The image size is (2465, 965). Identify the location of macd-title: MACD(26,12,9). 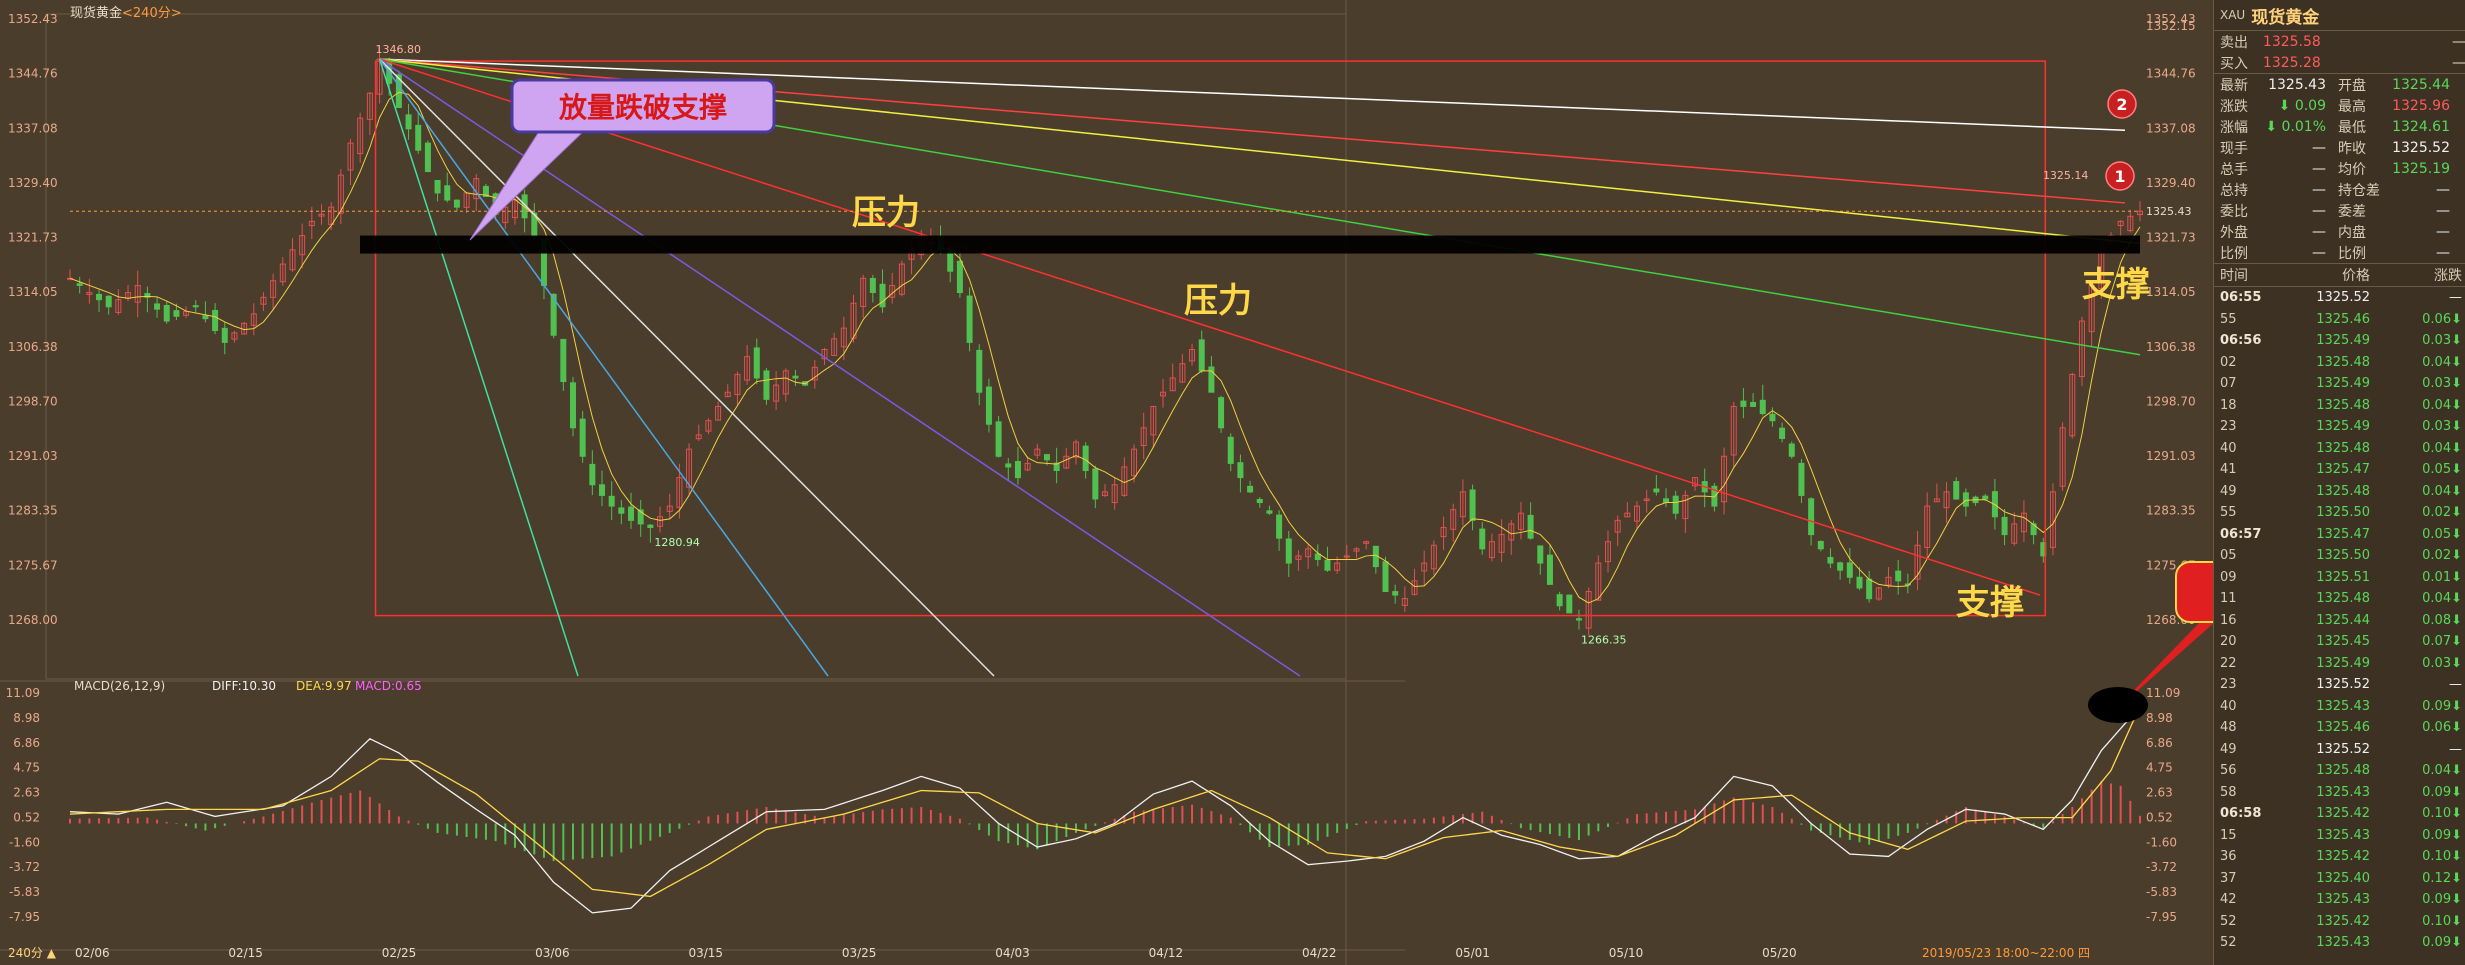
(119, 686).